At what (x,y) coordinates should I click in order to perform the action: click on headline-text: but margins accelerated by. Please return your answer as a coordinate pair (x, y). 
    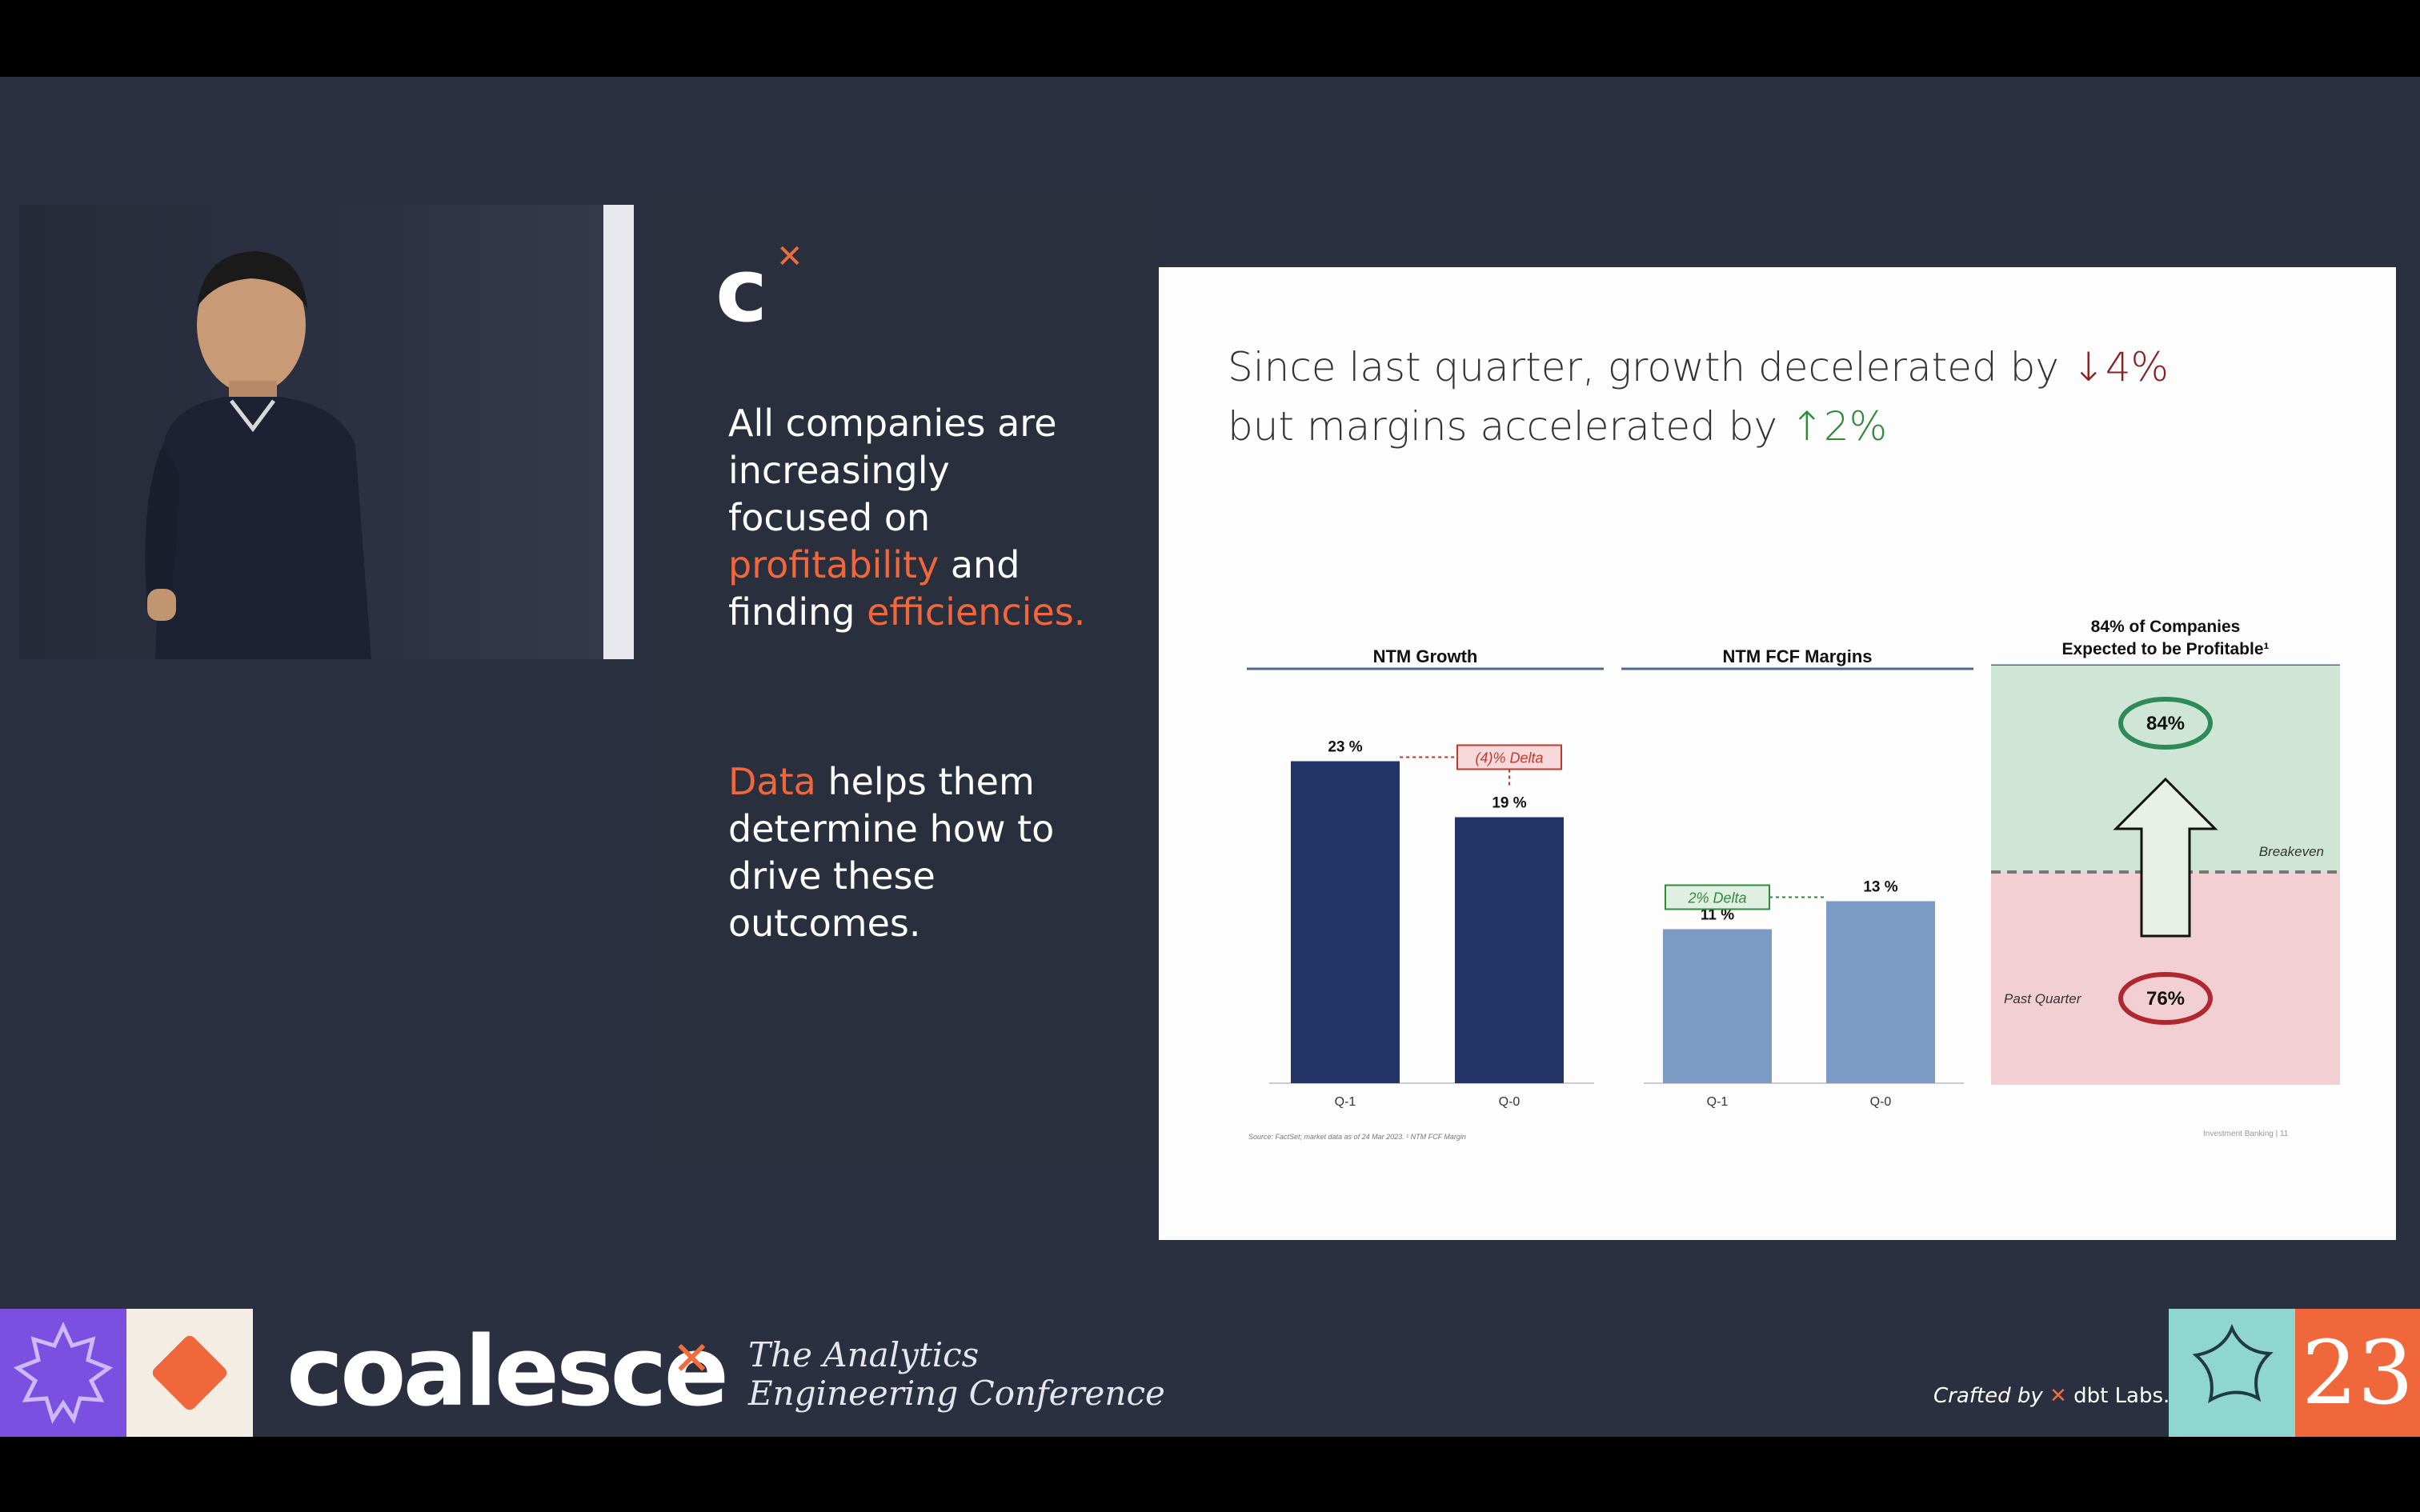
    Looking at the image, I should click on (1509, 426).